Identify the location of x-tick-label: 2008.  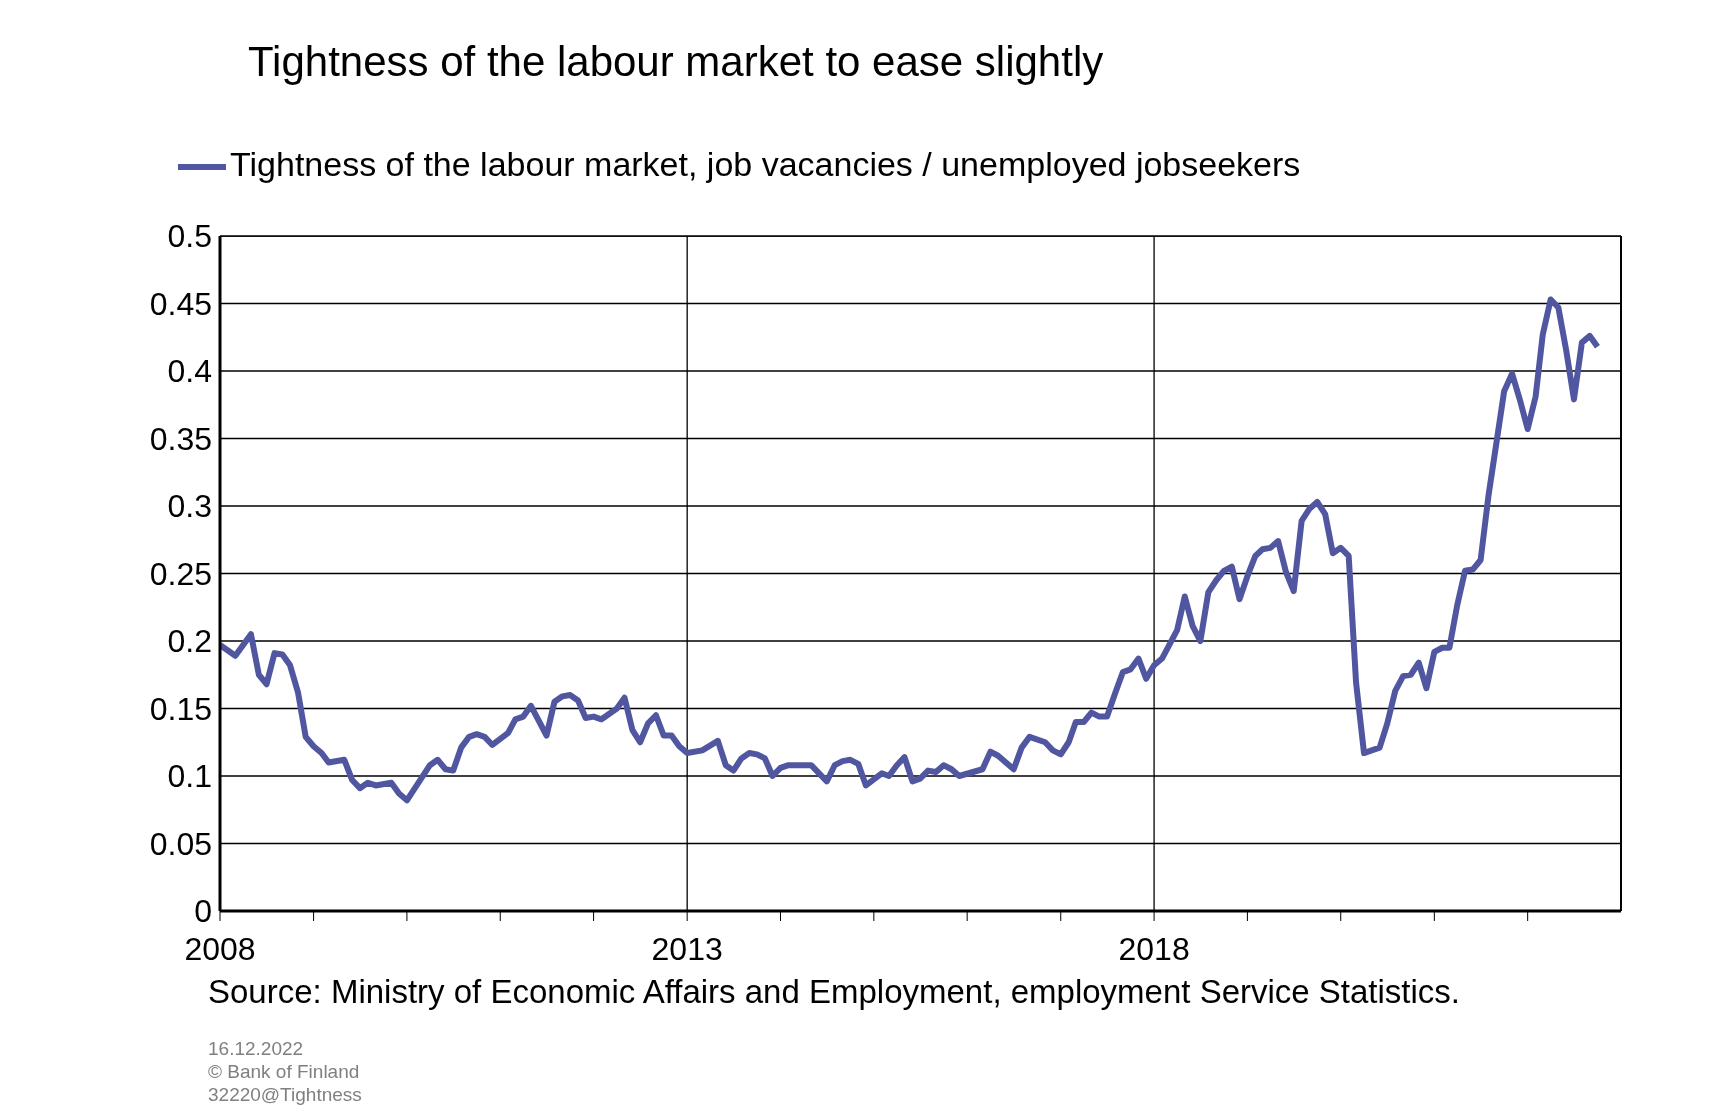
(220, 948).